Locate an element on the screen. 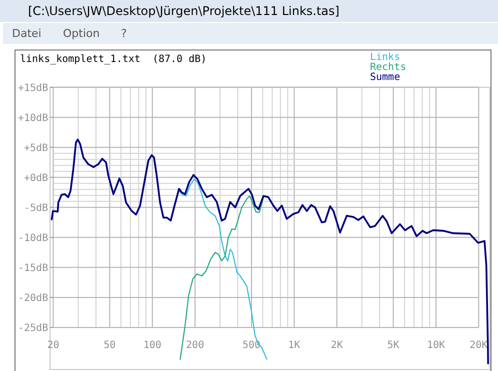 The image size is (498, 371). text: Links is located at coordinates (385, 57).